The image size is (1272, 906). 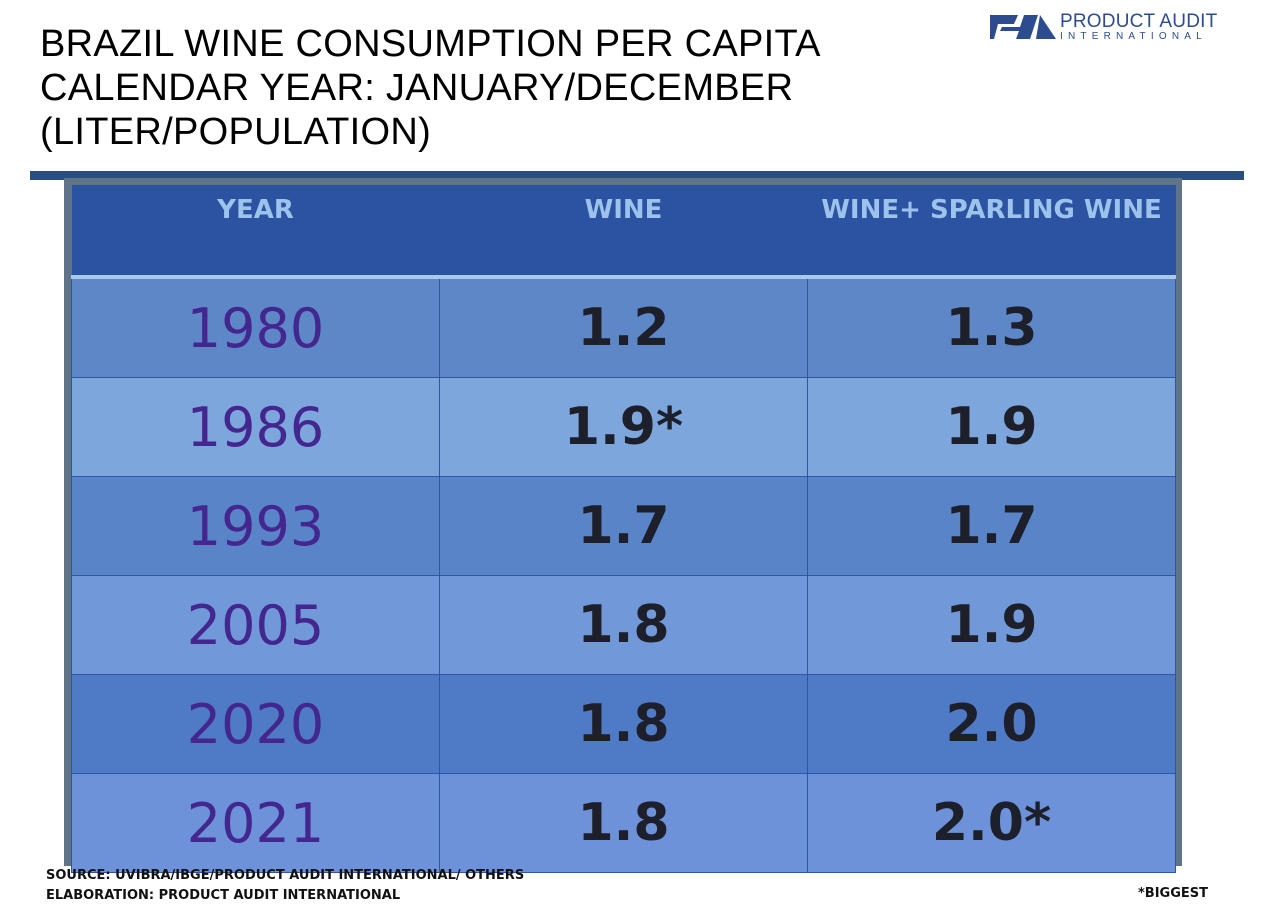 What do you see at coordinates (991, 526) in the screenshot?
I see `wine-sparkling-cell: 1.7` at bounding box center [991, 526].